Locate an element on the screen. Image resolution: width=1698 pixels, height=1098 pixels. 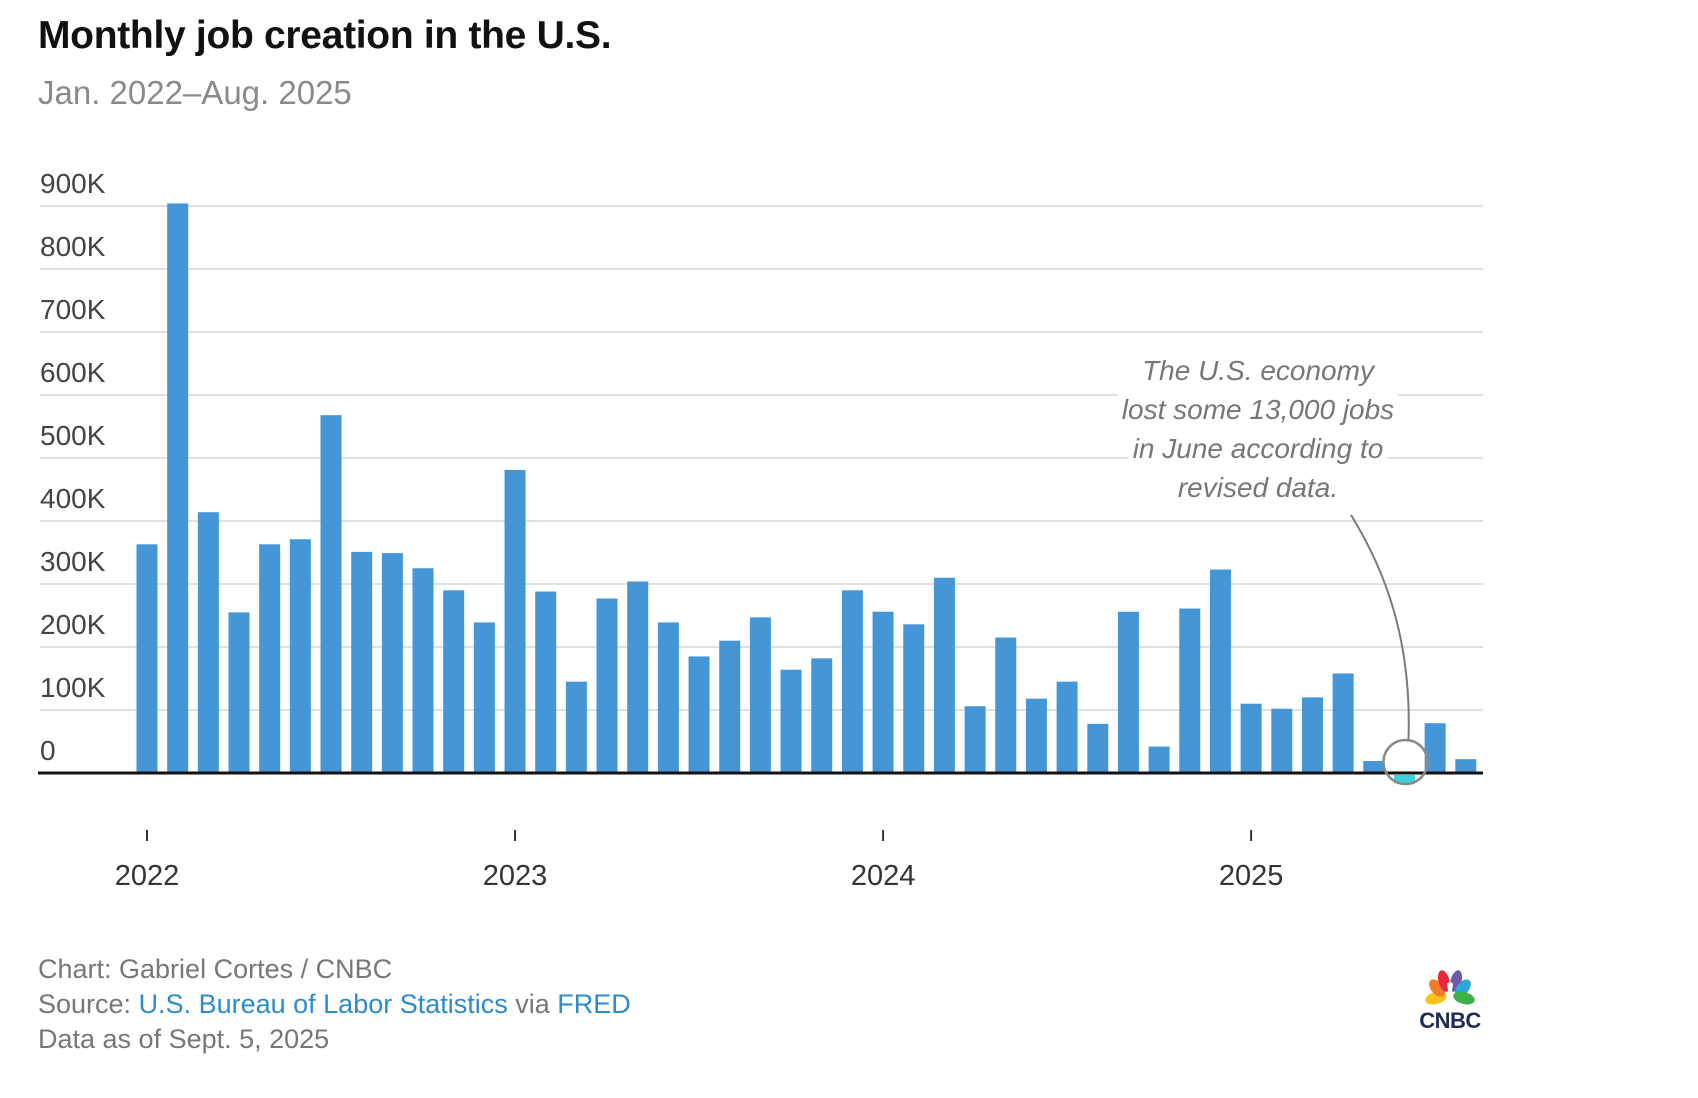
cnbc-logo: CNBC is located at coordinates (1450, 1000).